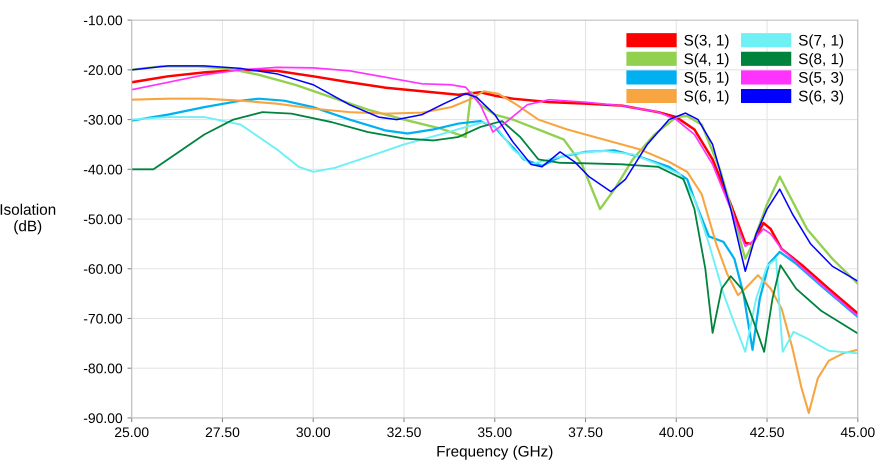 The width and height of the screenshot is (878, 468). Describe the element at coordinates (821, 41) in the screenshot. I see `legend-label: S(7, 1)` at that location.